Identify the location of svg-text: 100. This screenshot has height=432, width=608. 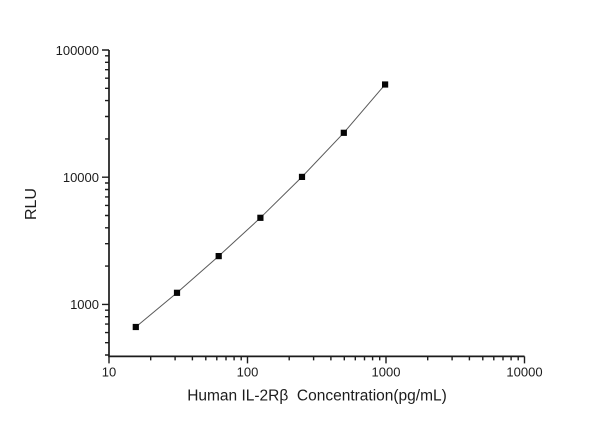
(248, 372).